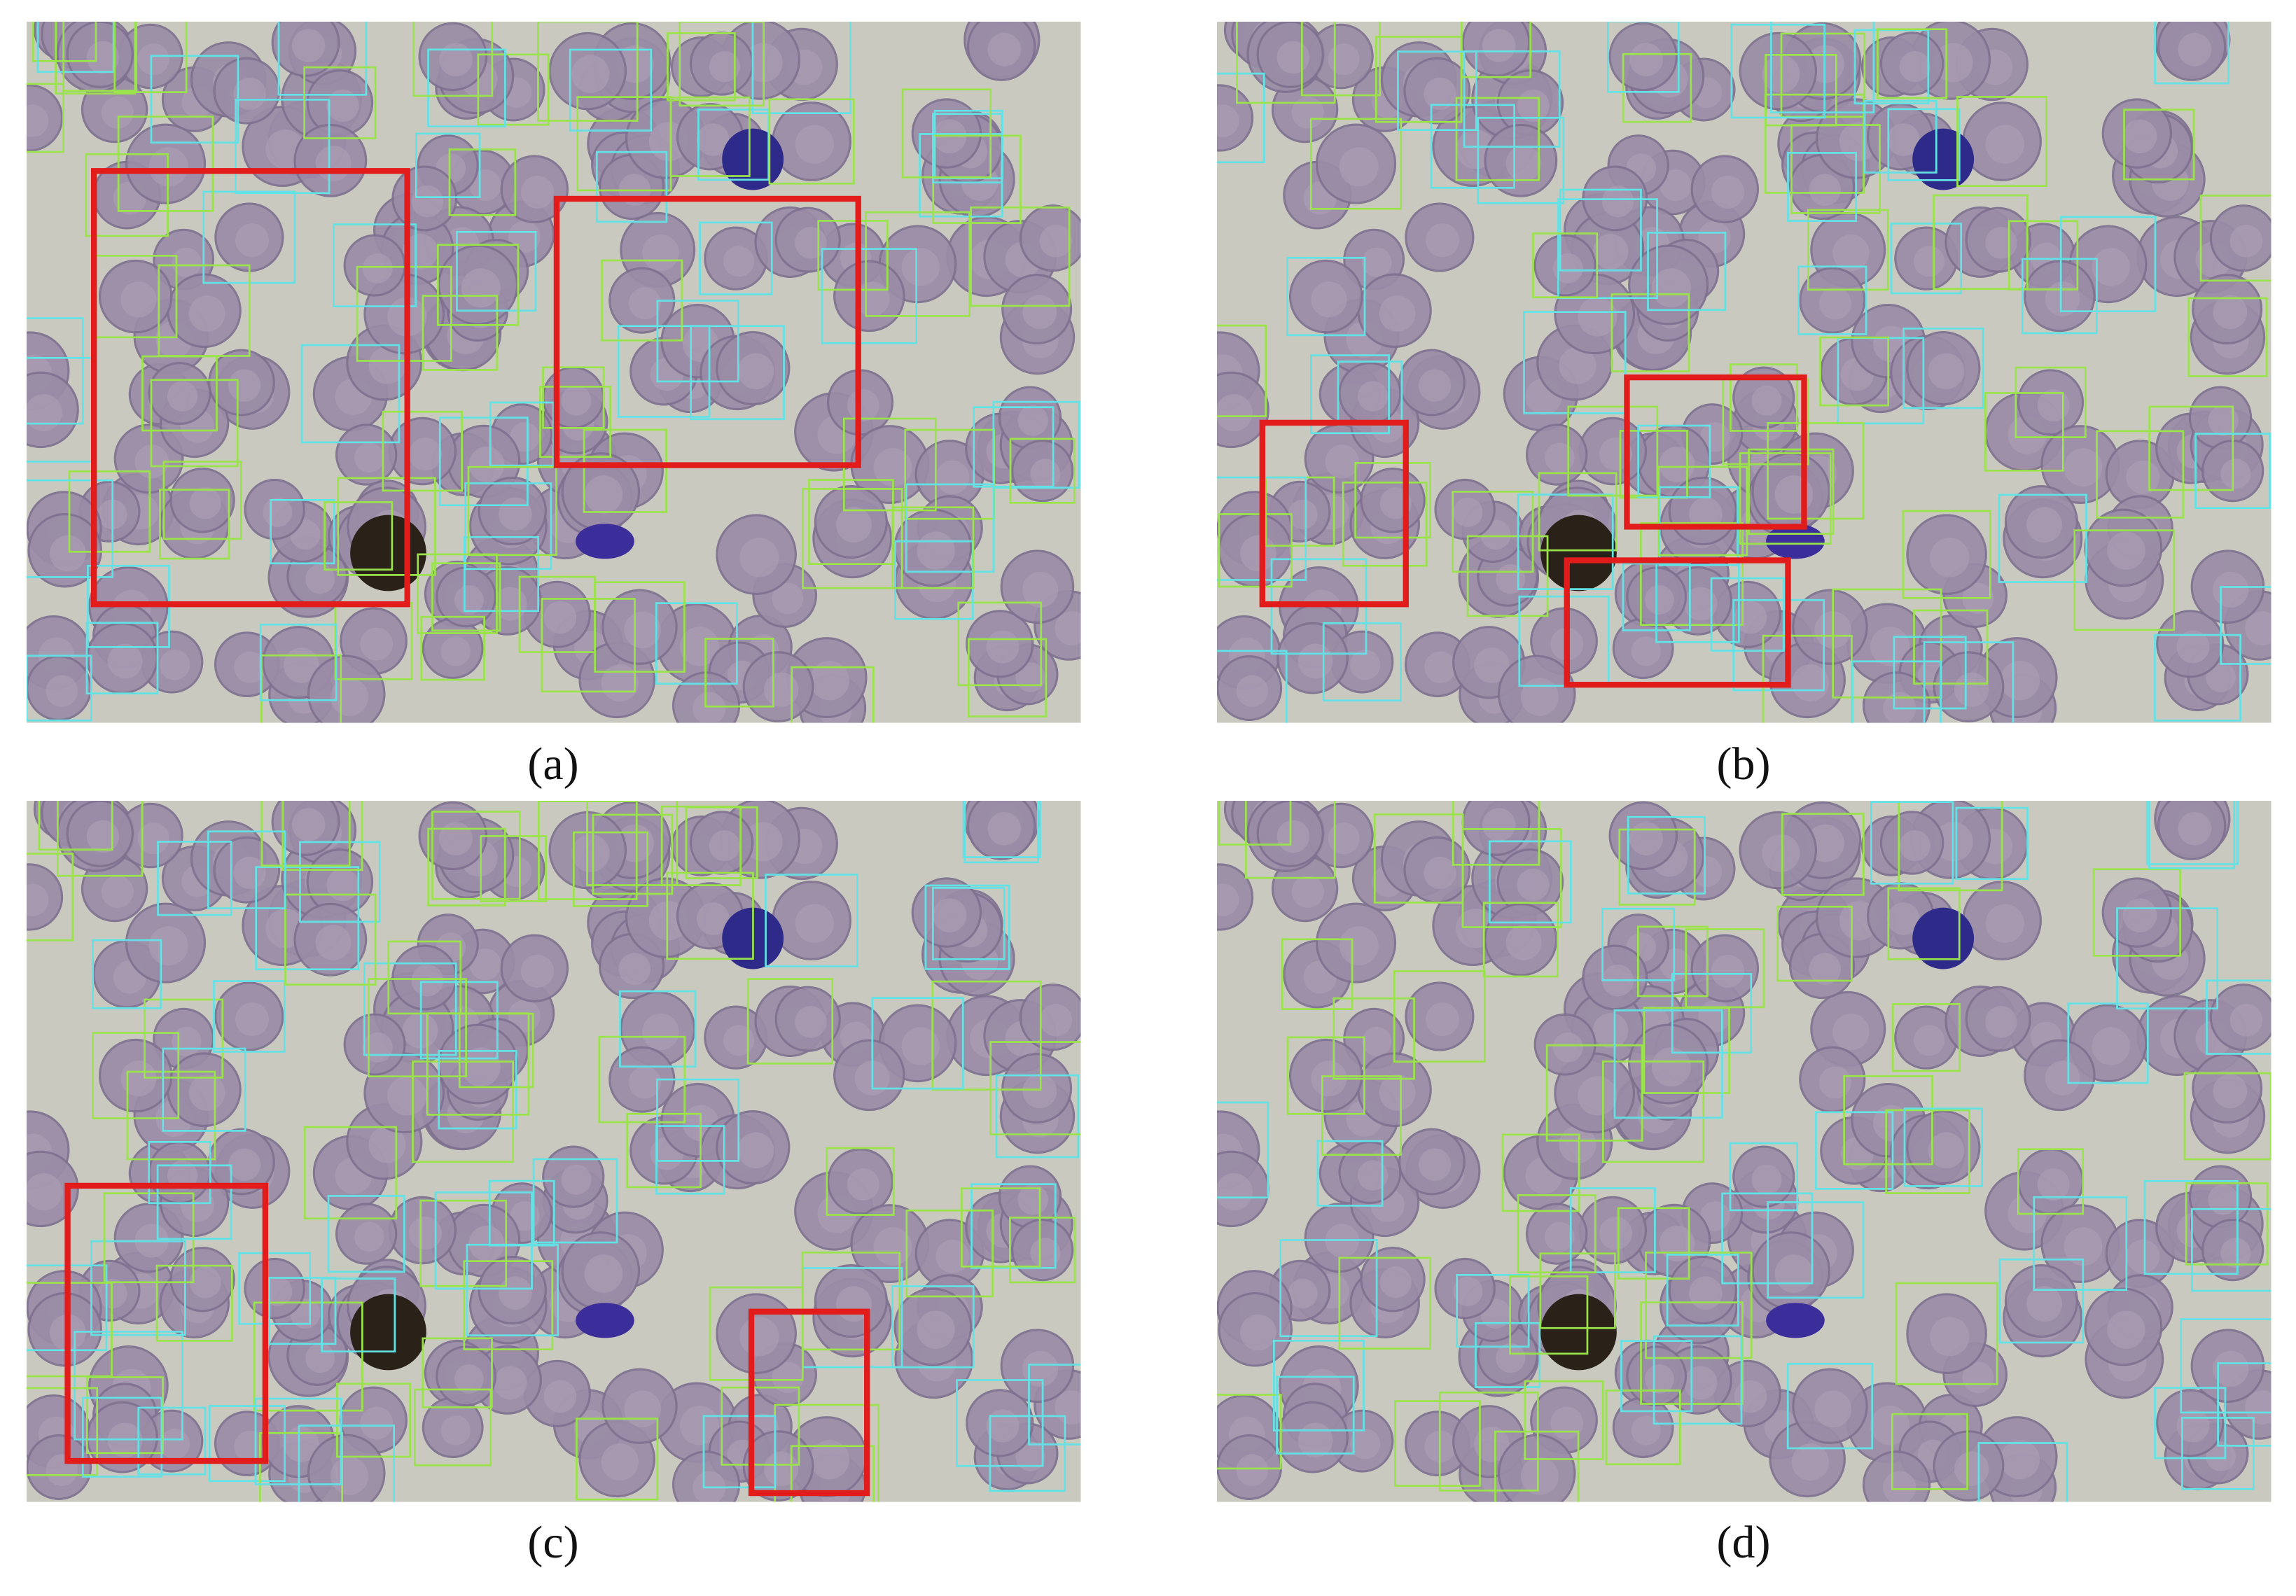  What do you see at coordinates (552, 1542) in the screenshot?
I see `caption: (c)` at bounding box center [552, 1542].